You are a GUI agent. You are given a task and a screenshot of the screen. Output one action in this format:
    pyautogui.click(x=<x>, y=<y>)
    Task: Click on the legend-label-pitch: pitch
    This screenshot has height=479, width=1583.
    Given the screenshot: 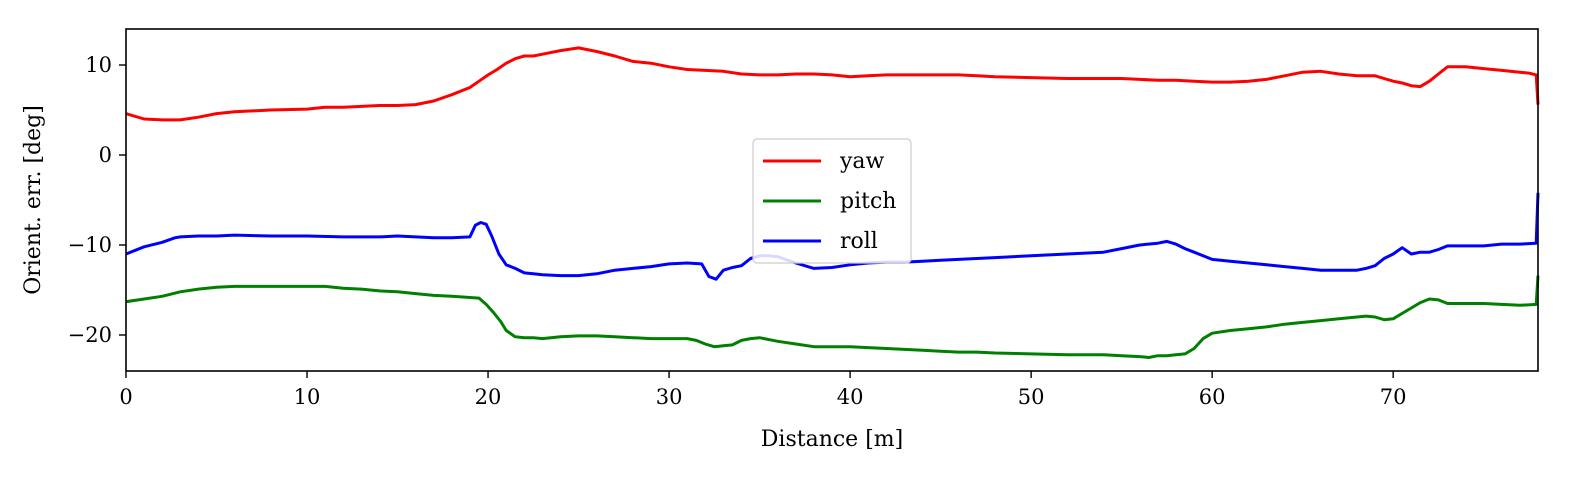 What is the action you would take?
    pyautogui.click(x=868, y=201)
    